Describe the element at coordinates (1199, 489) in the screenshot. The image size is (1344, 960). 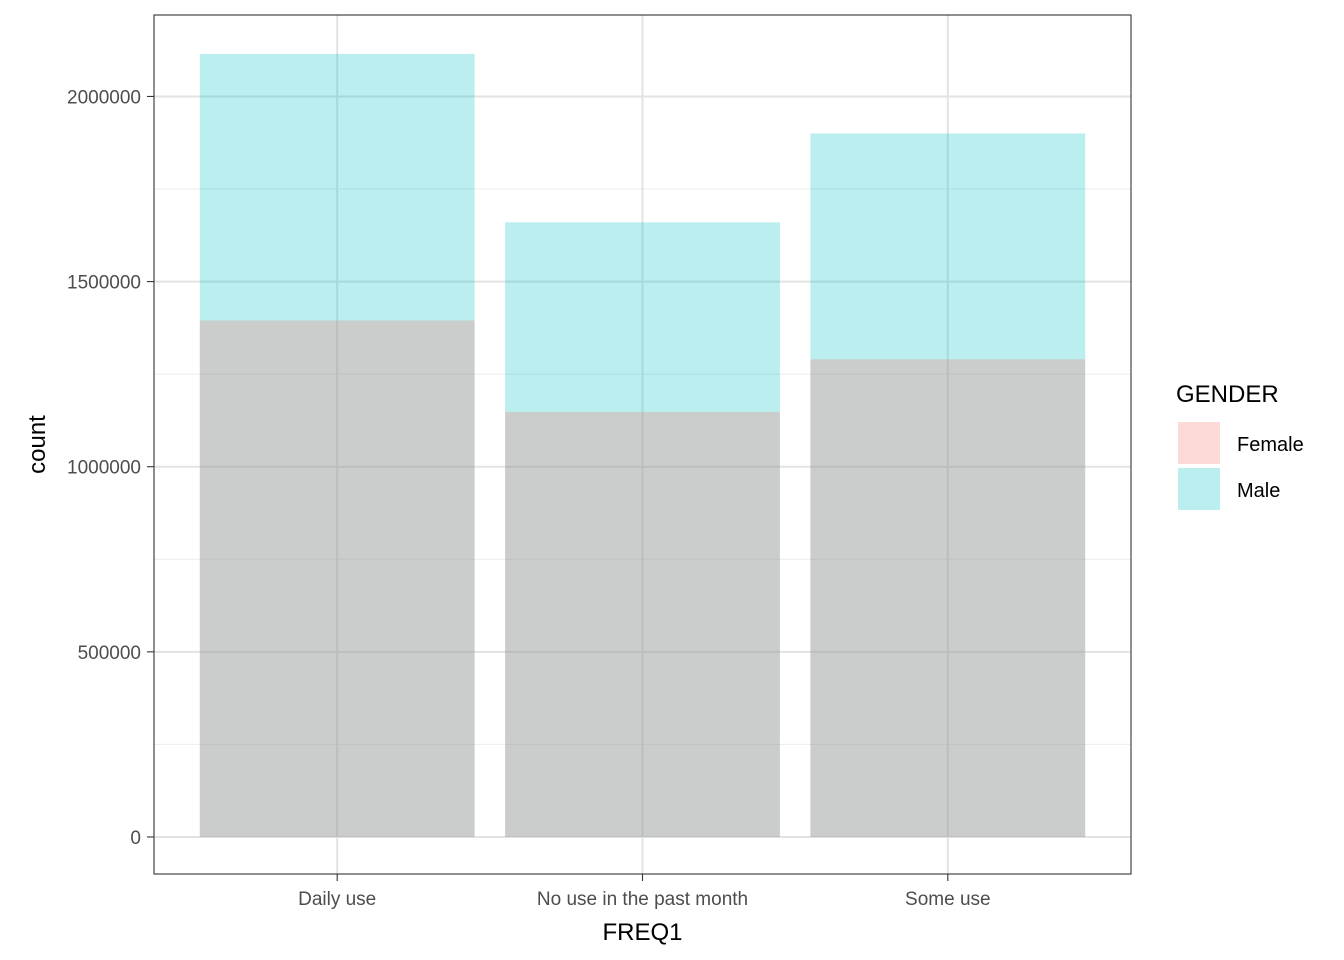
I see `legend-key-male` at that location.